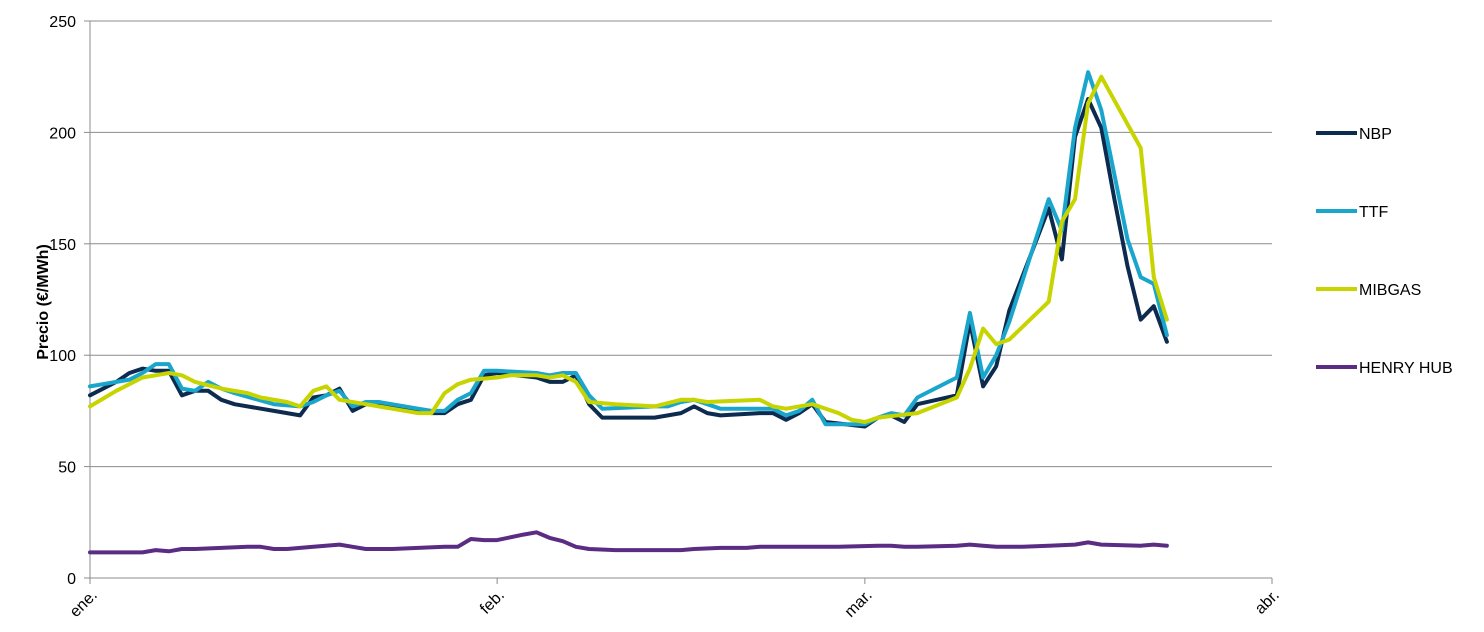 The height and width of the screenshot is (632, 1484). Describe the element at coordinates (492, 602) in the screenshot. I see `x-tick-label: feb.` at that location.